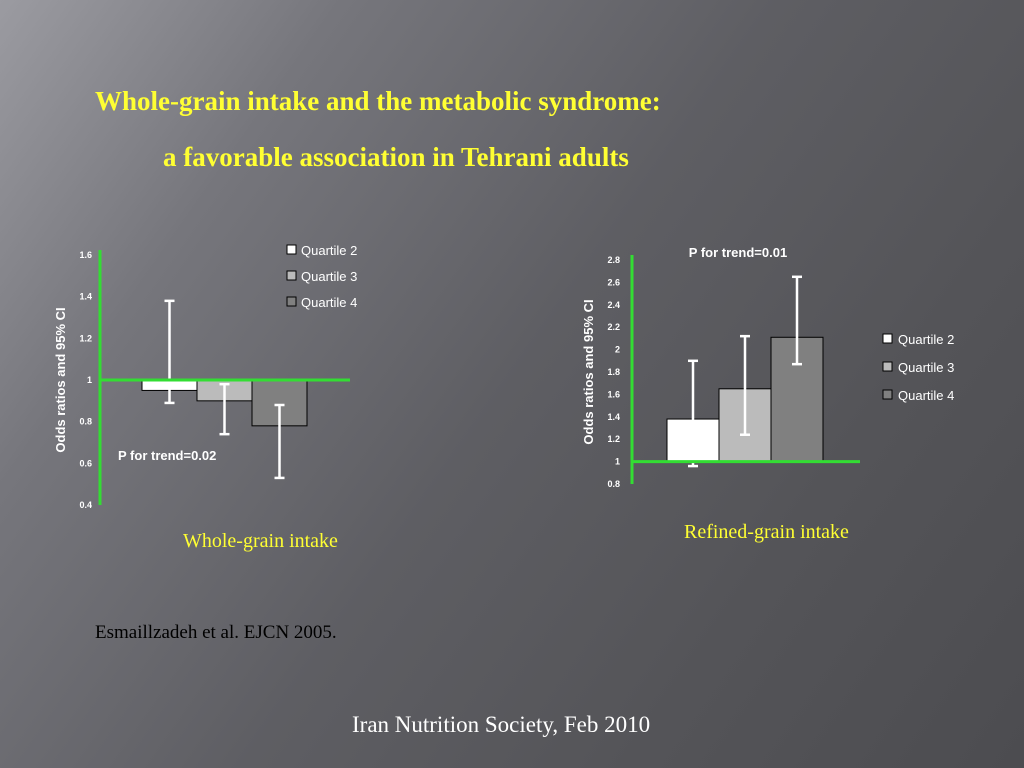  Describe the element at coordinates (613, 260) in the screenshot. I see `y-tick-label: 2.8` at that location.